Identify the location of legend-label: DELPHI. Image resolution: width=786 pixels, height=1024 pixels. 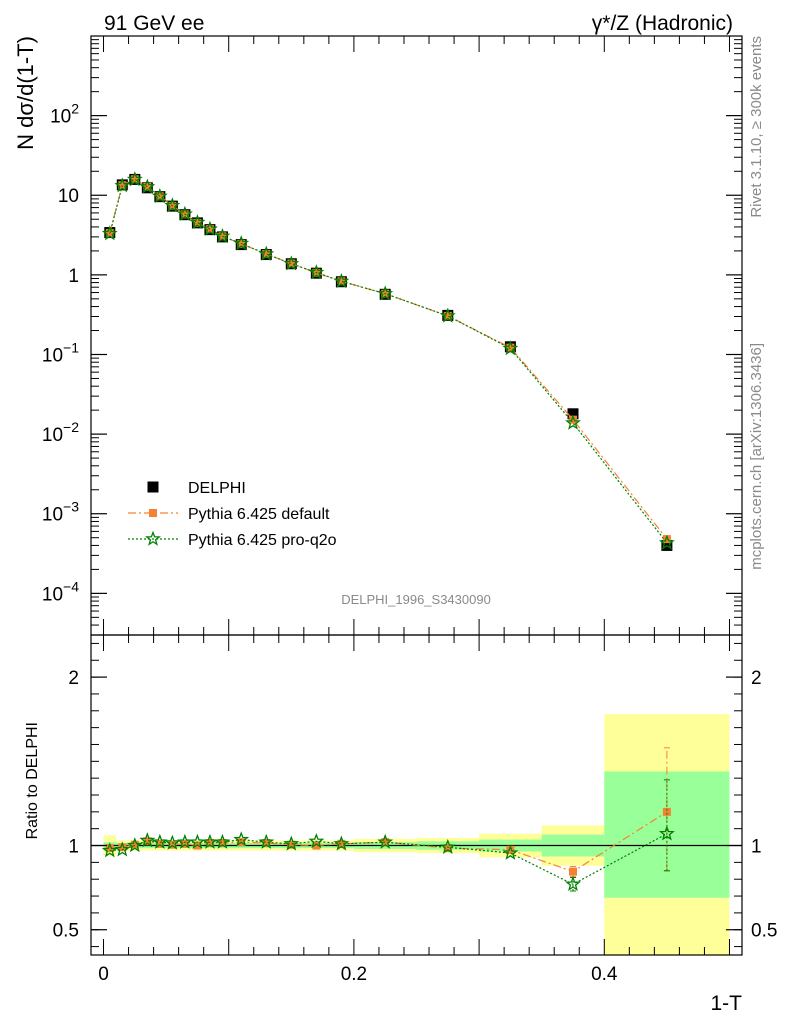
(217, 488).